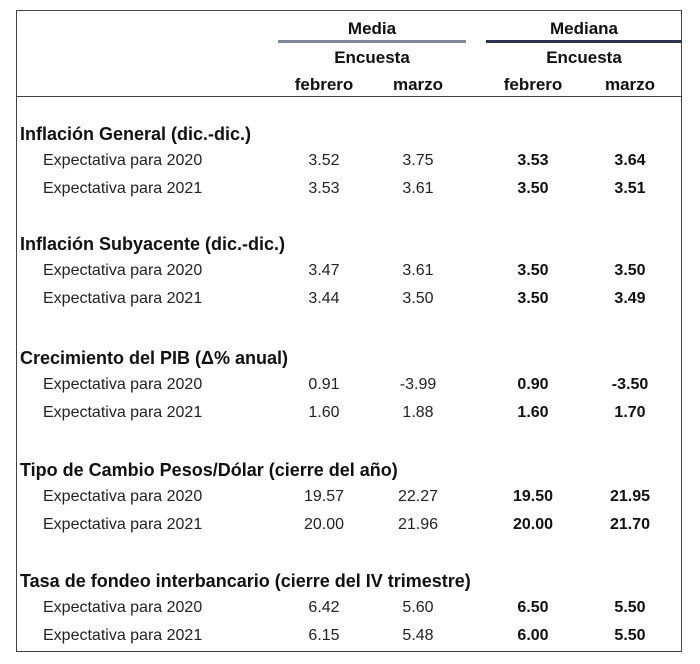 Image resolution: width=700 pixels, height=664 pixels. I want to click on media-value-cell: 5.60, so click(418, 607).